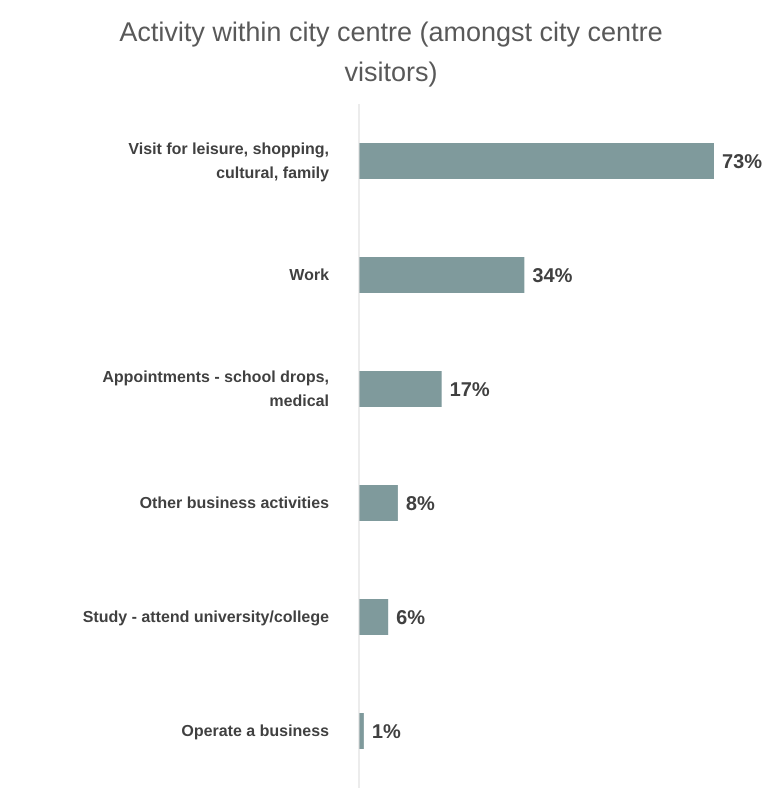  What do you see at coordinates (470, 390) in the screenshot?
I see `data-label: 17%` at bounding box center [470, 390].